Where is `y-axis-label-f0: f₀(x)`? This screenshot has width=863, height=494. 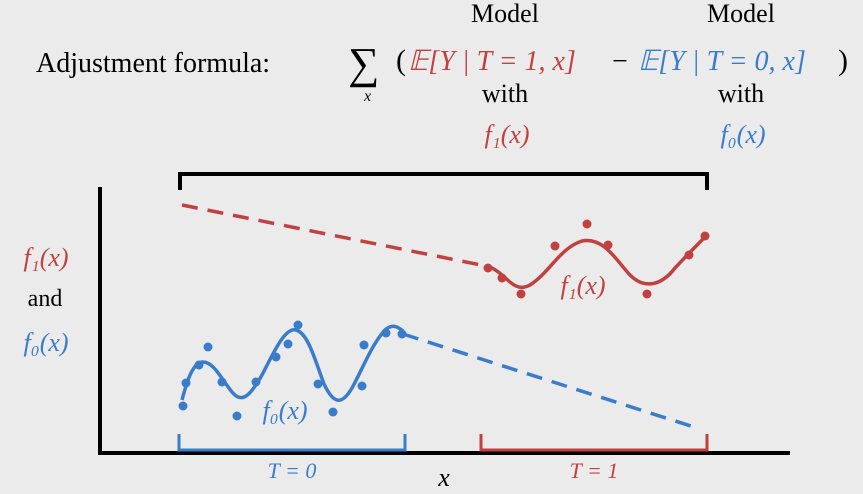 y-axis-label-f0: f₀(x) is located at coordinates (45, 342).